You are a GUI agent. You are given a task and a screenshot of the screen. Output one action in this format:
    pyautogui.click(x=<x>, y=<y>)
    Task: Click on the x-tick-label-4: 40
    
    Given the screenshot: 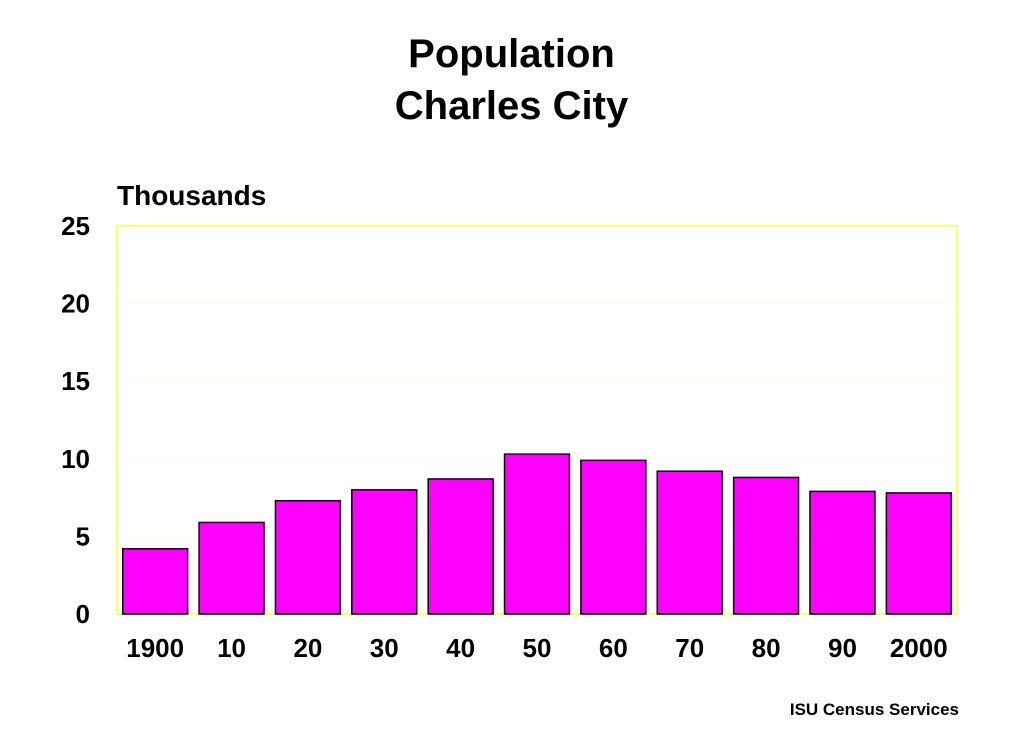 What is the action you would take?
    pyautogui.click(x=460, y=648)
    